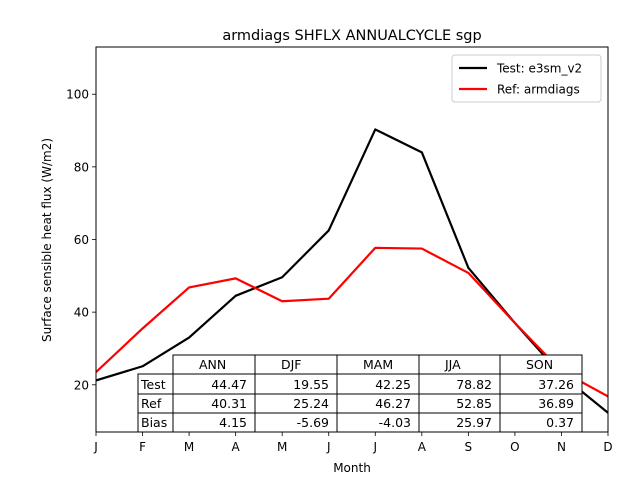 The image size is (640, 480). Describe the element at coordinates (474, 403) in the screenshot. I see `table-cell-value: 52.85` at that location.